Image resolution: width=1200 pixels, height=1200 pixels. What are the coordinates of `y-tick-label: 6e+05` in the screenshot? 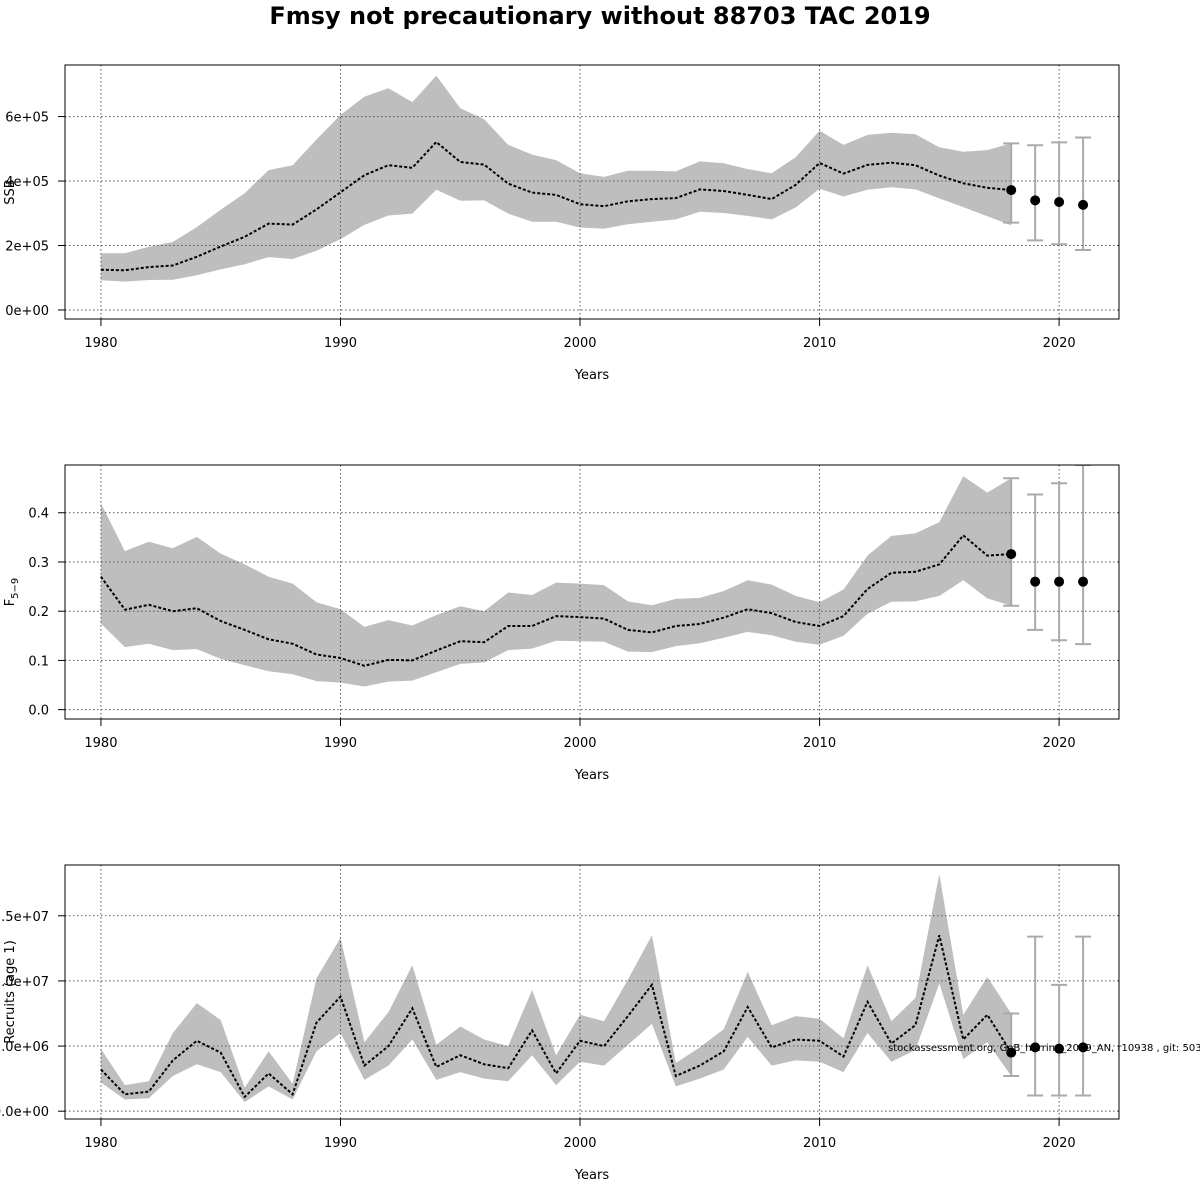 It's located at (27, 118).